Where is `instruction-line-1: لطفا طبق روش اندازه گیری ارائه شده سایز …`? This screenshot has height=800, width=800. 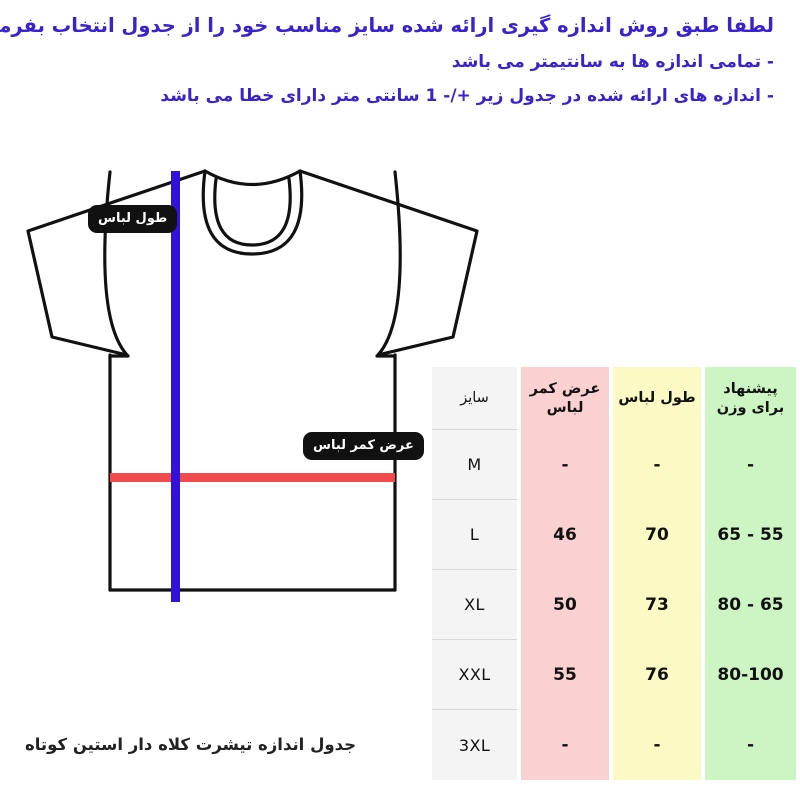 instruction-line-1: لطفا طبق روش اندازه گیری ارائه شده سایز … is located at coordinates (387, 25).